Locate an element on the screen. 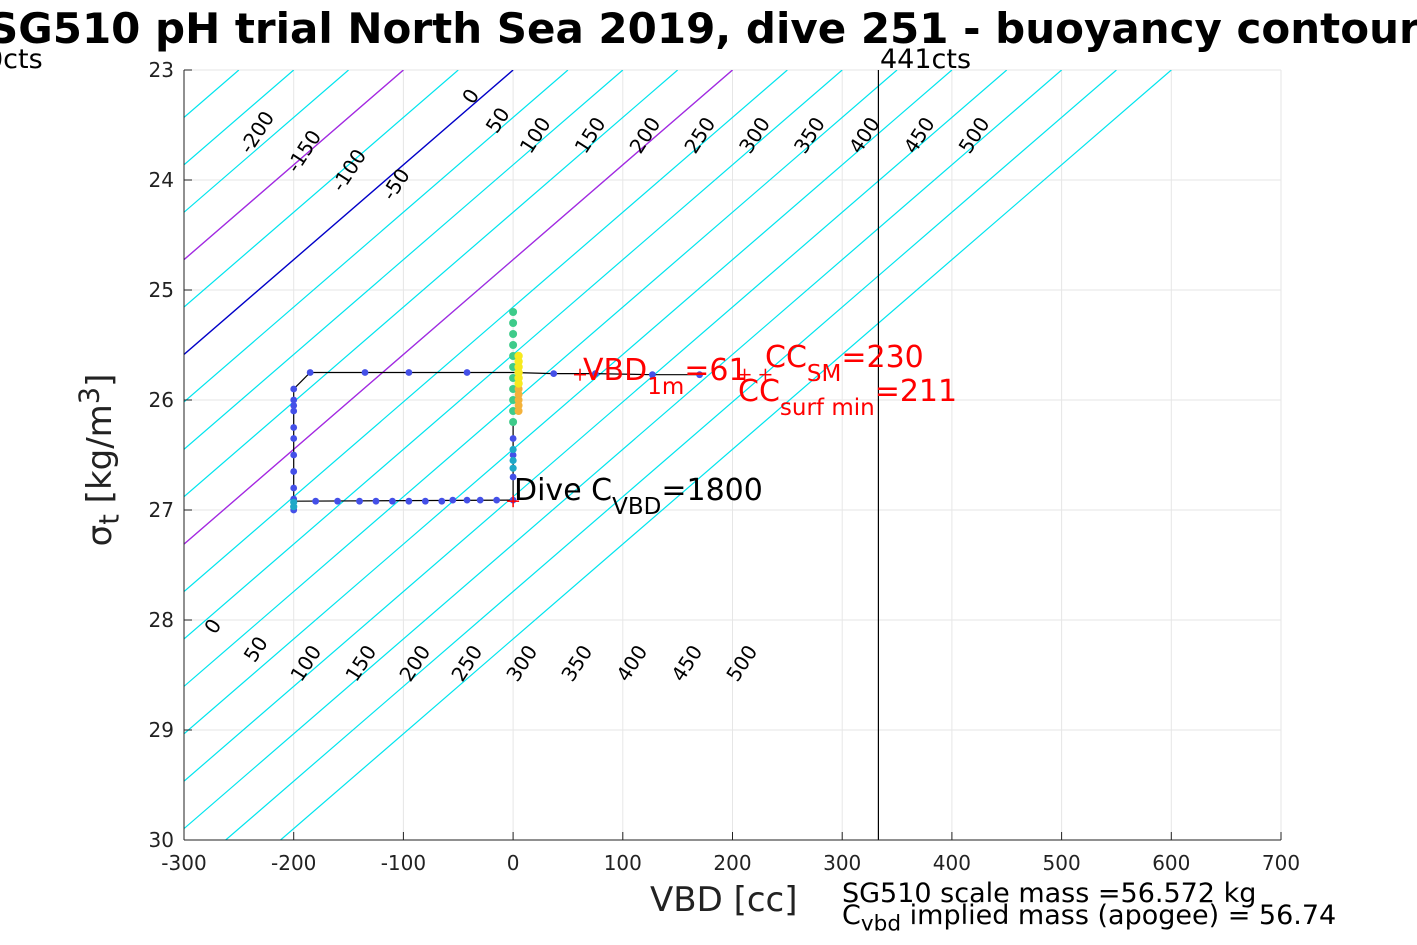 The image size is (1417, 945). contour-label-bottom: 0 is located at coordinates (212, 626).